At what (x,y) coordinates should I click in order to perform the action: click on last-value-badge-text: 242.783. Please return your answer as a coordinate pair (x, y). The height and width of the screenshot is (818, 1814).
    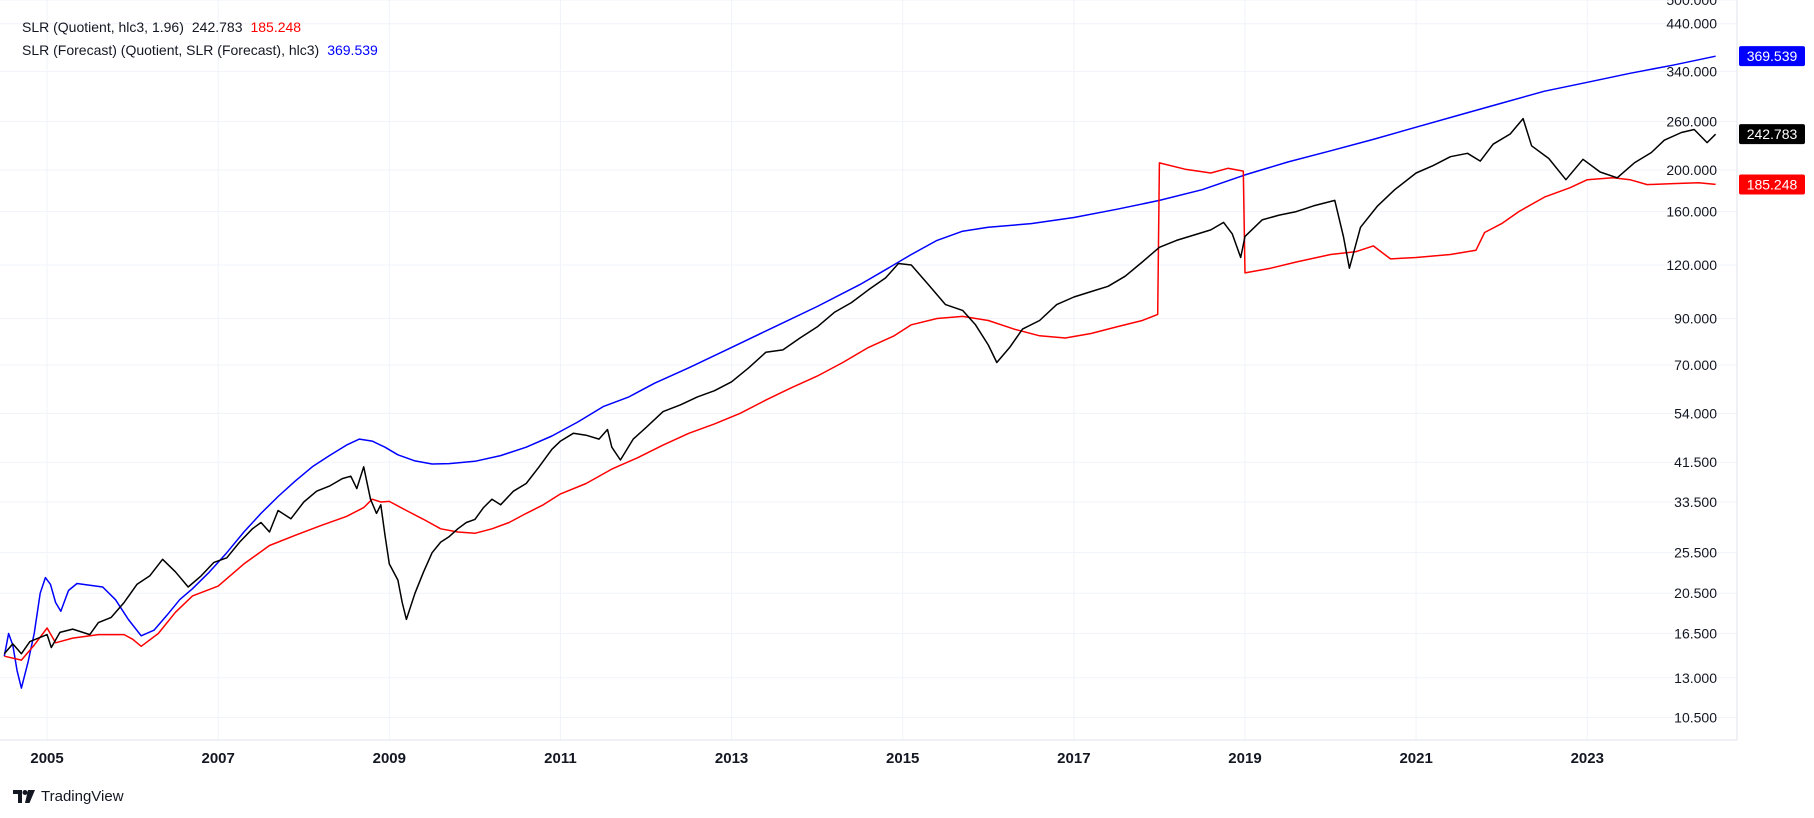
    Looking at the image, I should click on (1772, 134).